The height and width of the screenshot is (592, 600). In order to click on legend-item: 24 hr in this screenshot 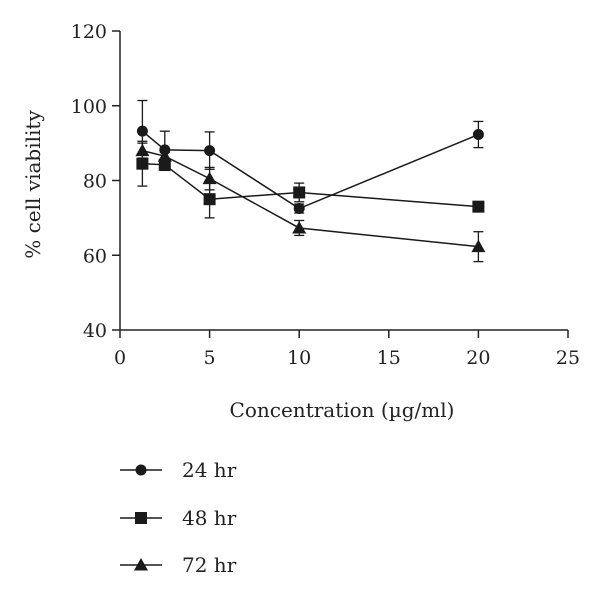, I will do `click(178, 470)`.